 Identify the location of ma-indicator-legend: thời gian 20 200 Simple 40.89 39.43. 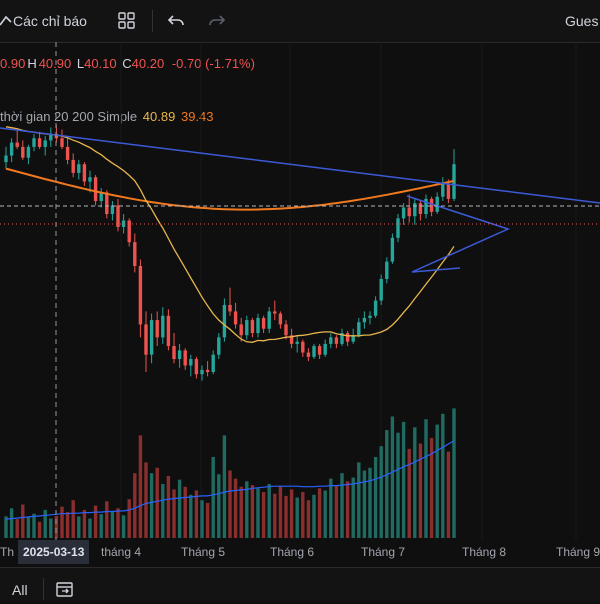
(107, 116).